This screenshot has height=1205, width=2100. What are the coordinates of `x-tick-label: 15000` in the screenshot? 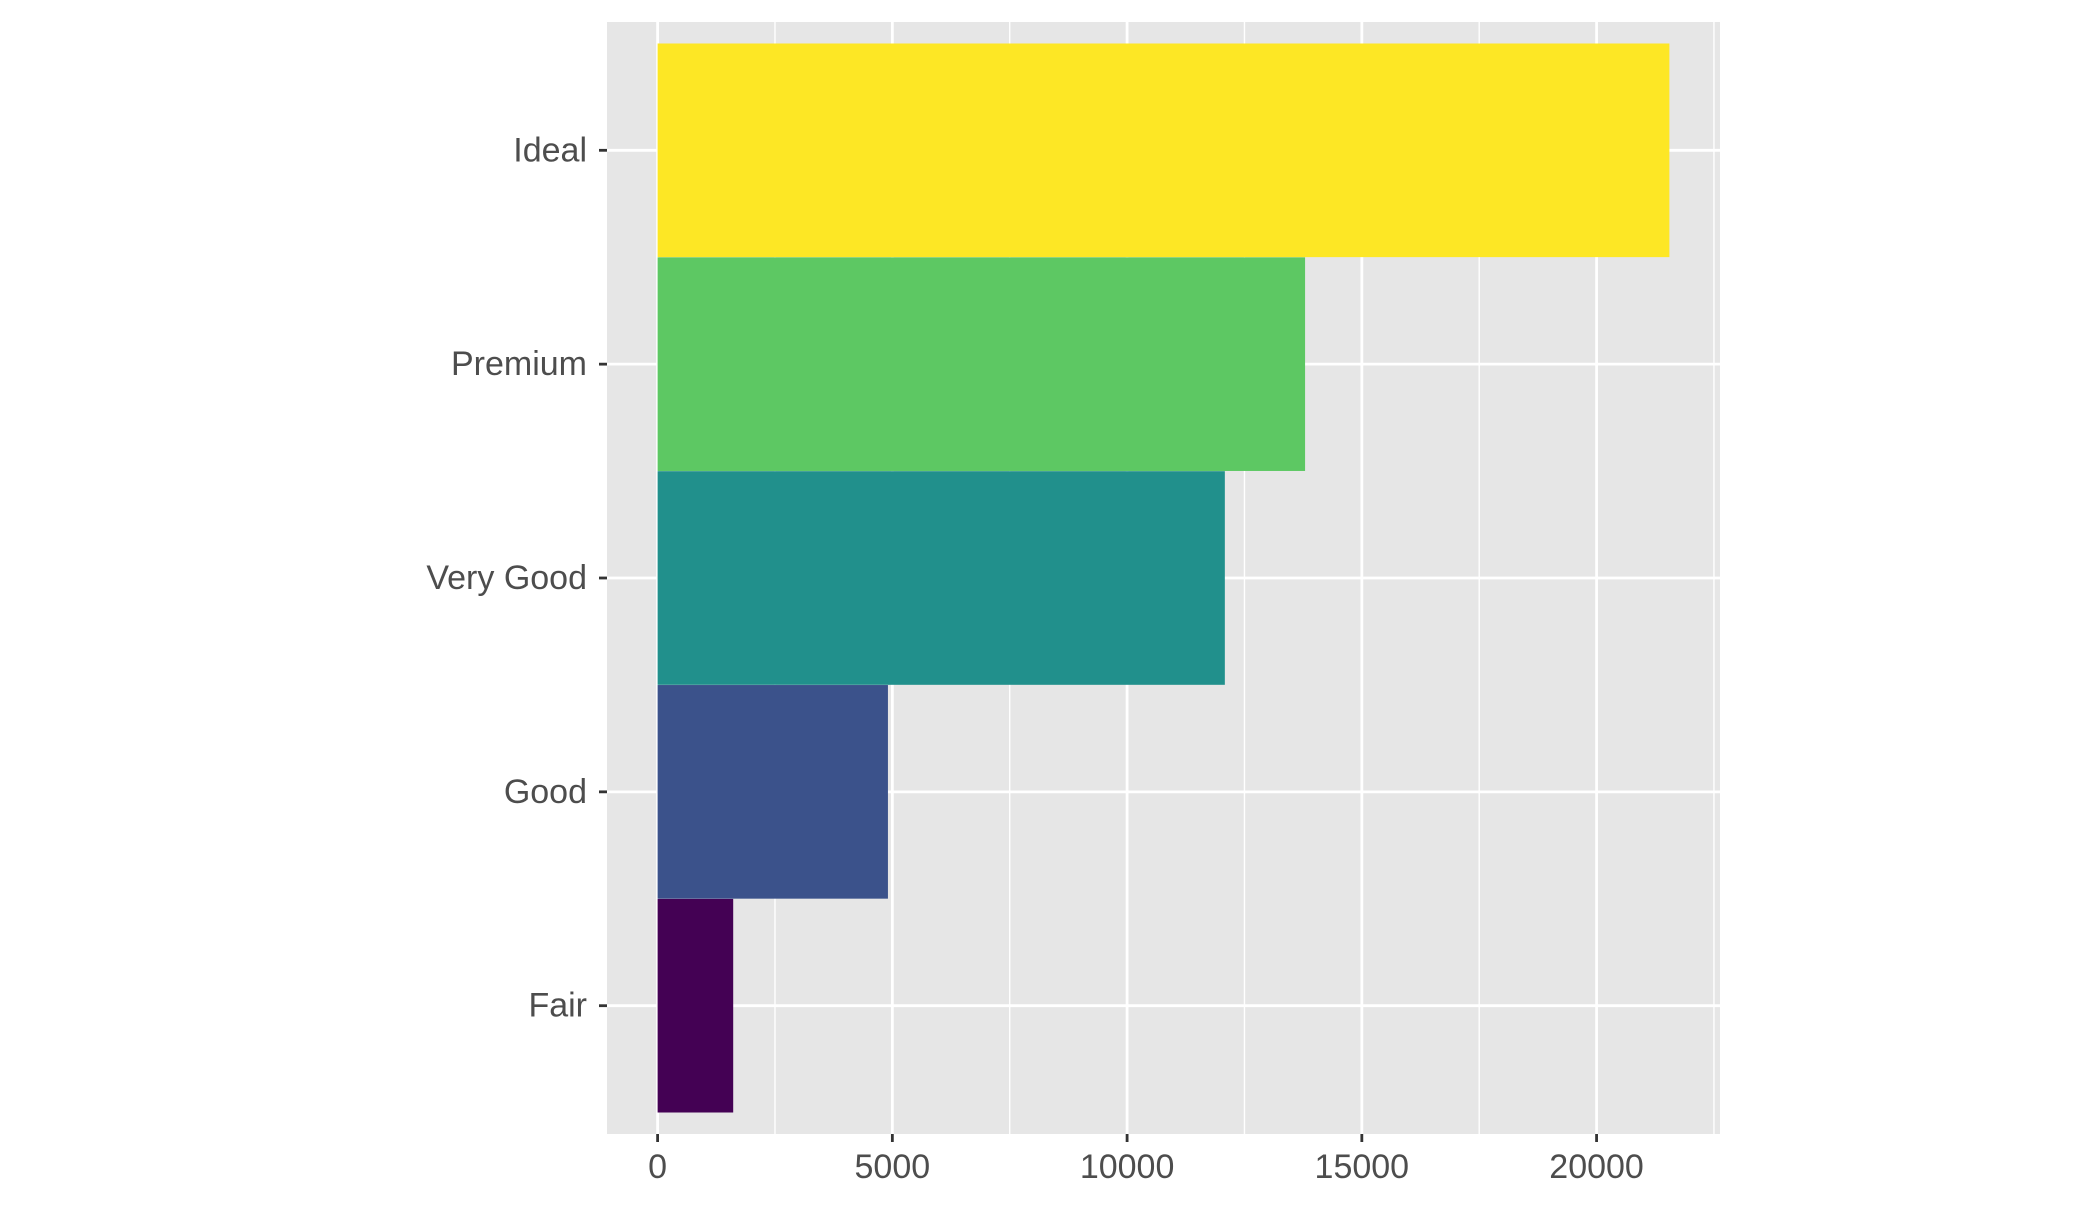 It's located at (1362, 1167).